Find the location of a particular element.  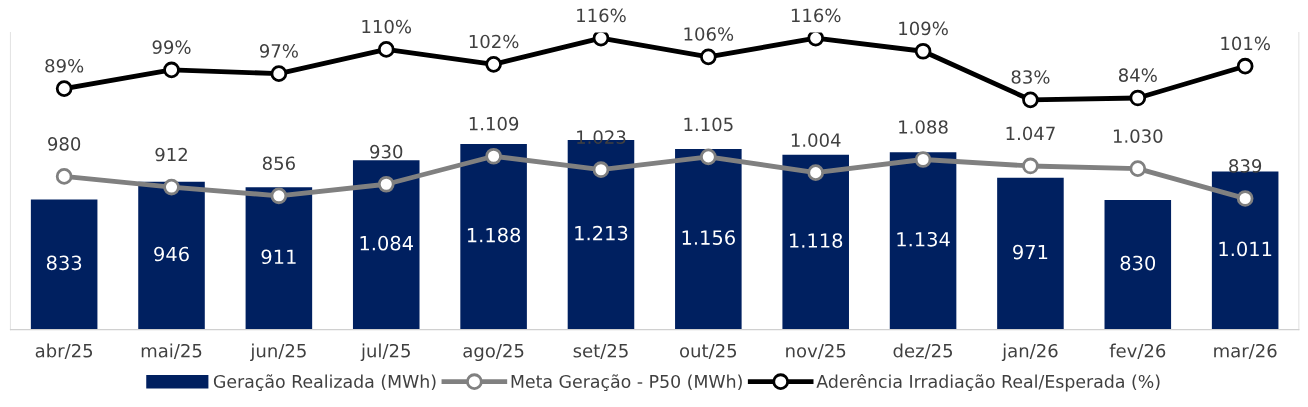

data-label: 1.105 is located at coordinates (708, 124).